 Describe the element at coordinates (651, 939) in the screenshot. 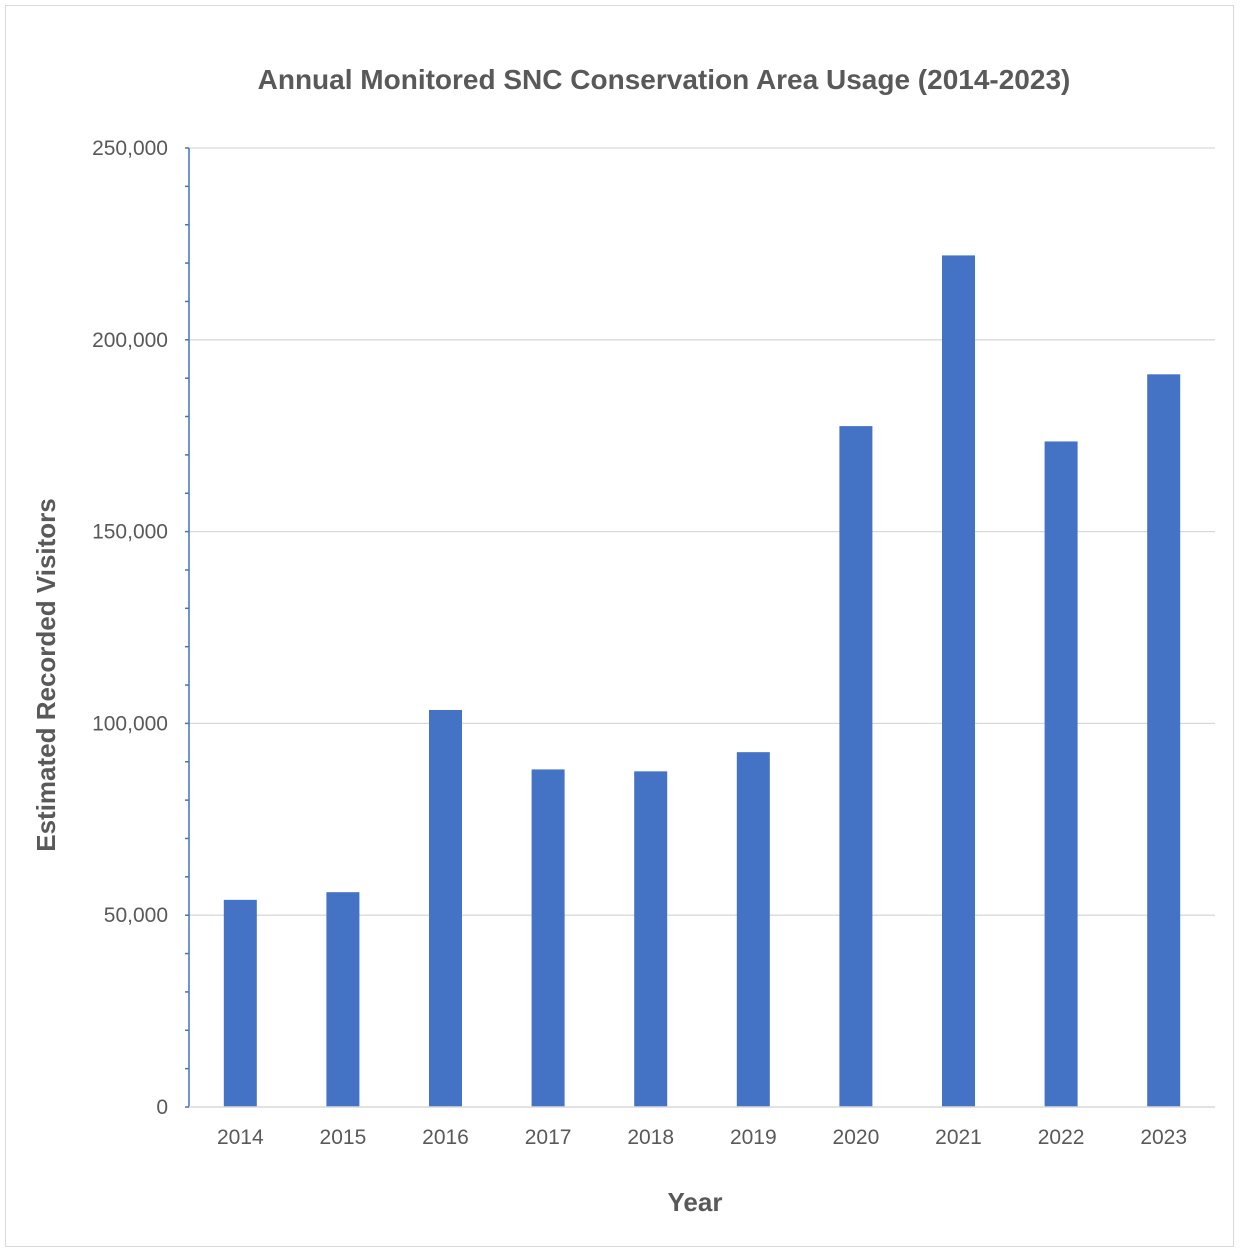

I see `bar-2018` at that location.